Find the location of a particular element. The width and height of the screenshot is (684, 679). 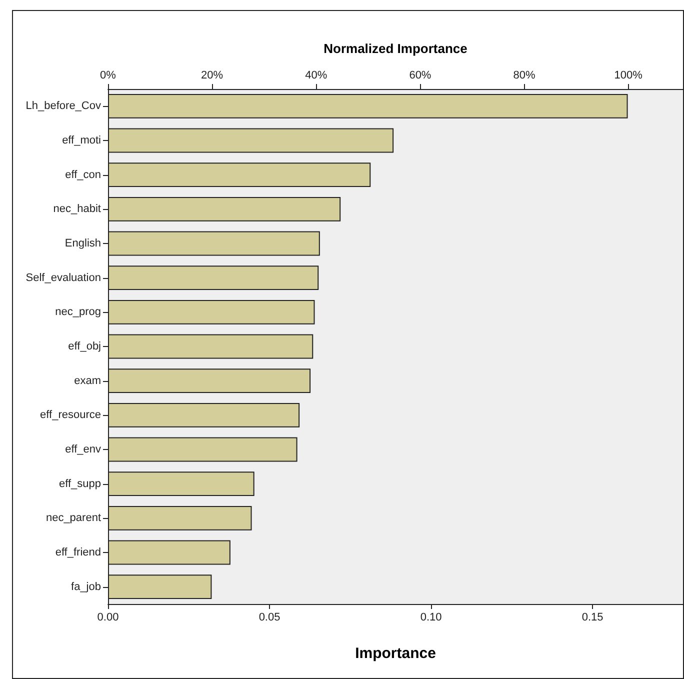

x-tick-label: 0.05 is located at coordinates (269, 618).